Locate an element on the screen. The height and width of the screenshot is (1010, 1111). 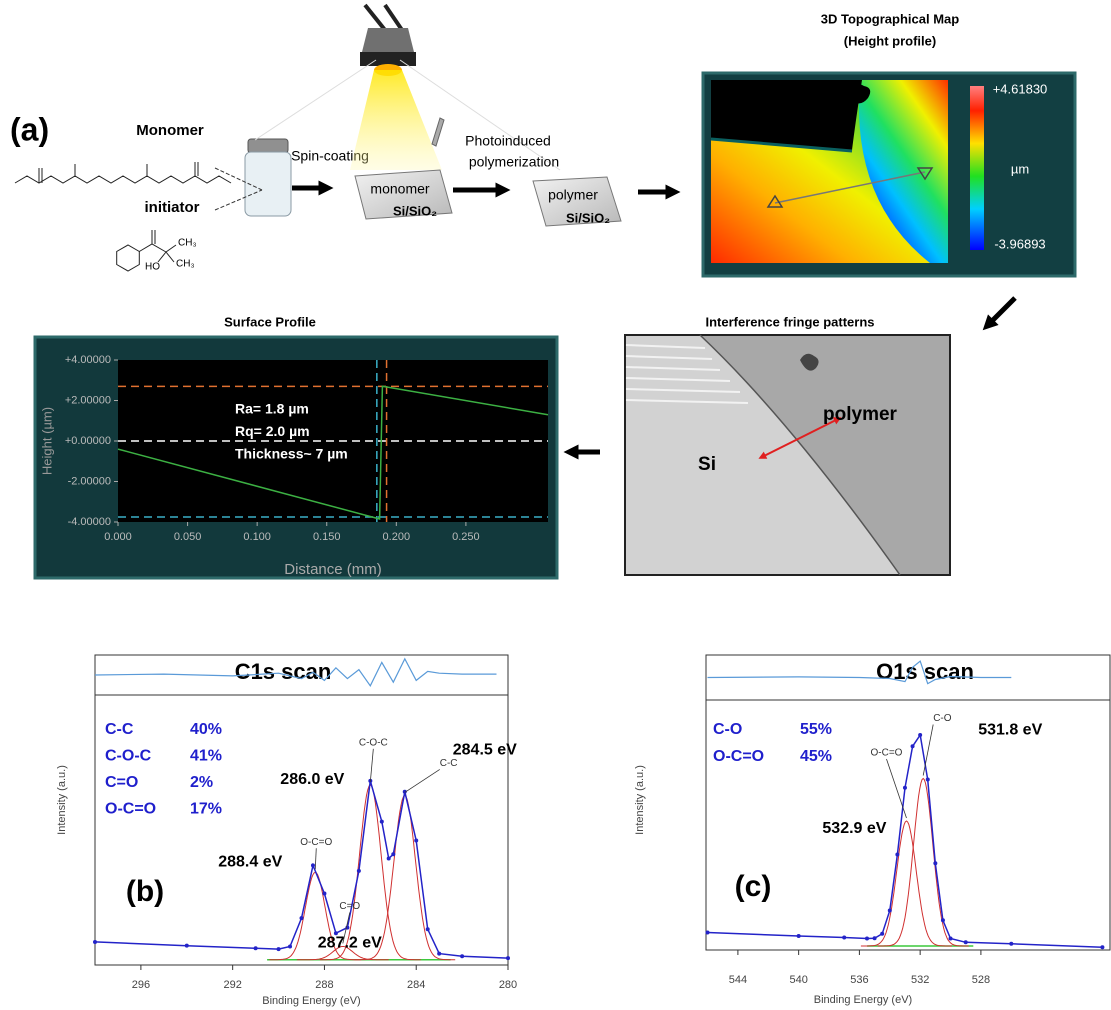
y-tick-label: -4.00000 is located at coordinates (89, 522).